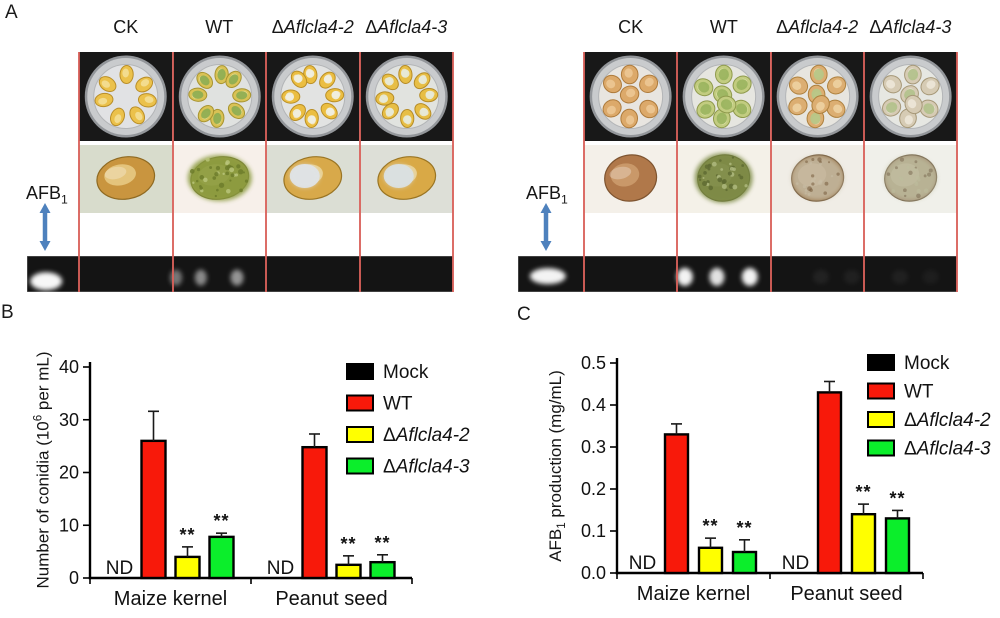 The image size is (1000, 618). I want to click on y-tick-label: 0.1, so click(593, 531).